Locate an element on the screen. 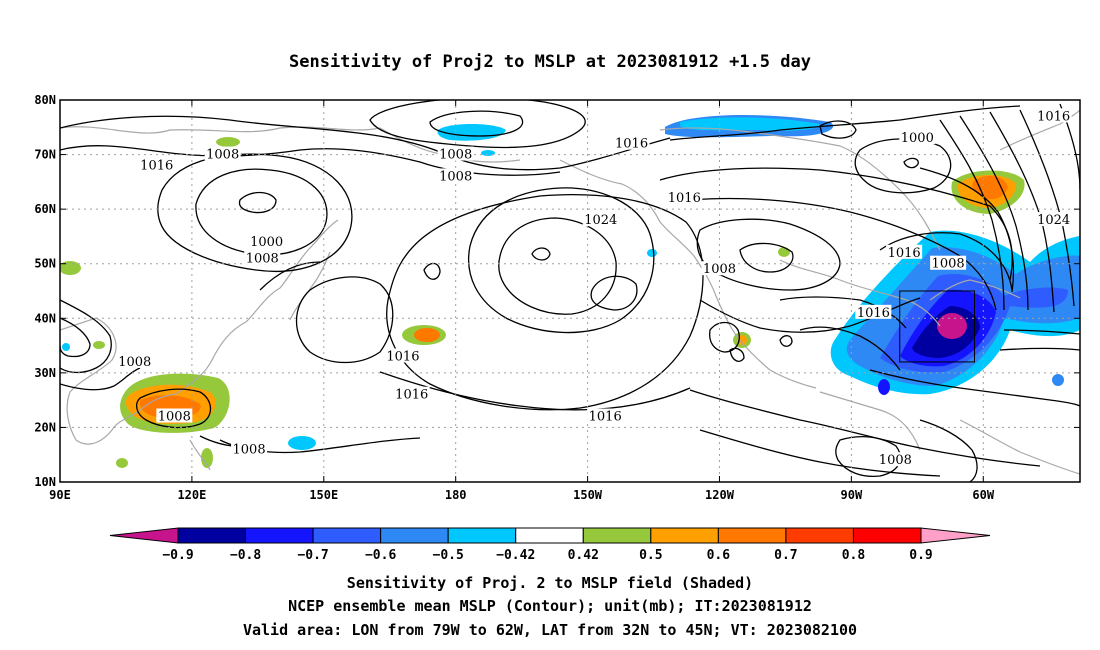 This screenshot has height=650, width=1100. colorbar-label: 0.8 is located at coordinates (854, 555).